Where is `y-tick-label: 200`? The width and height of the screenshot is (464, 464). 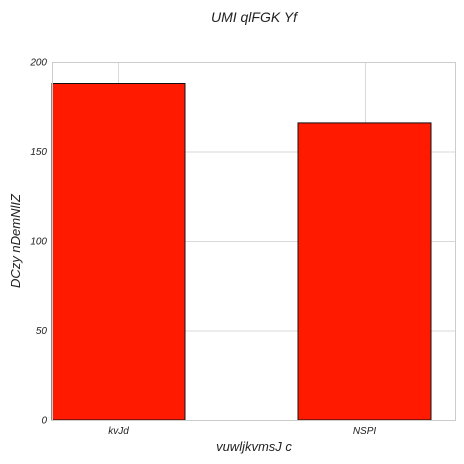 y-tick-label: 200 is located at coordinates (38, 63).